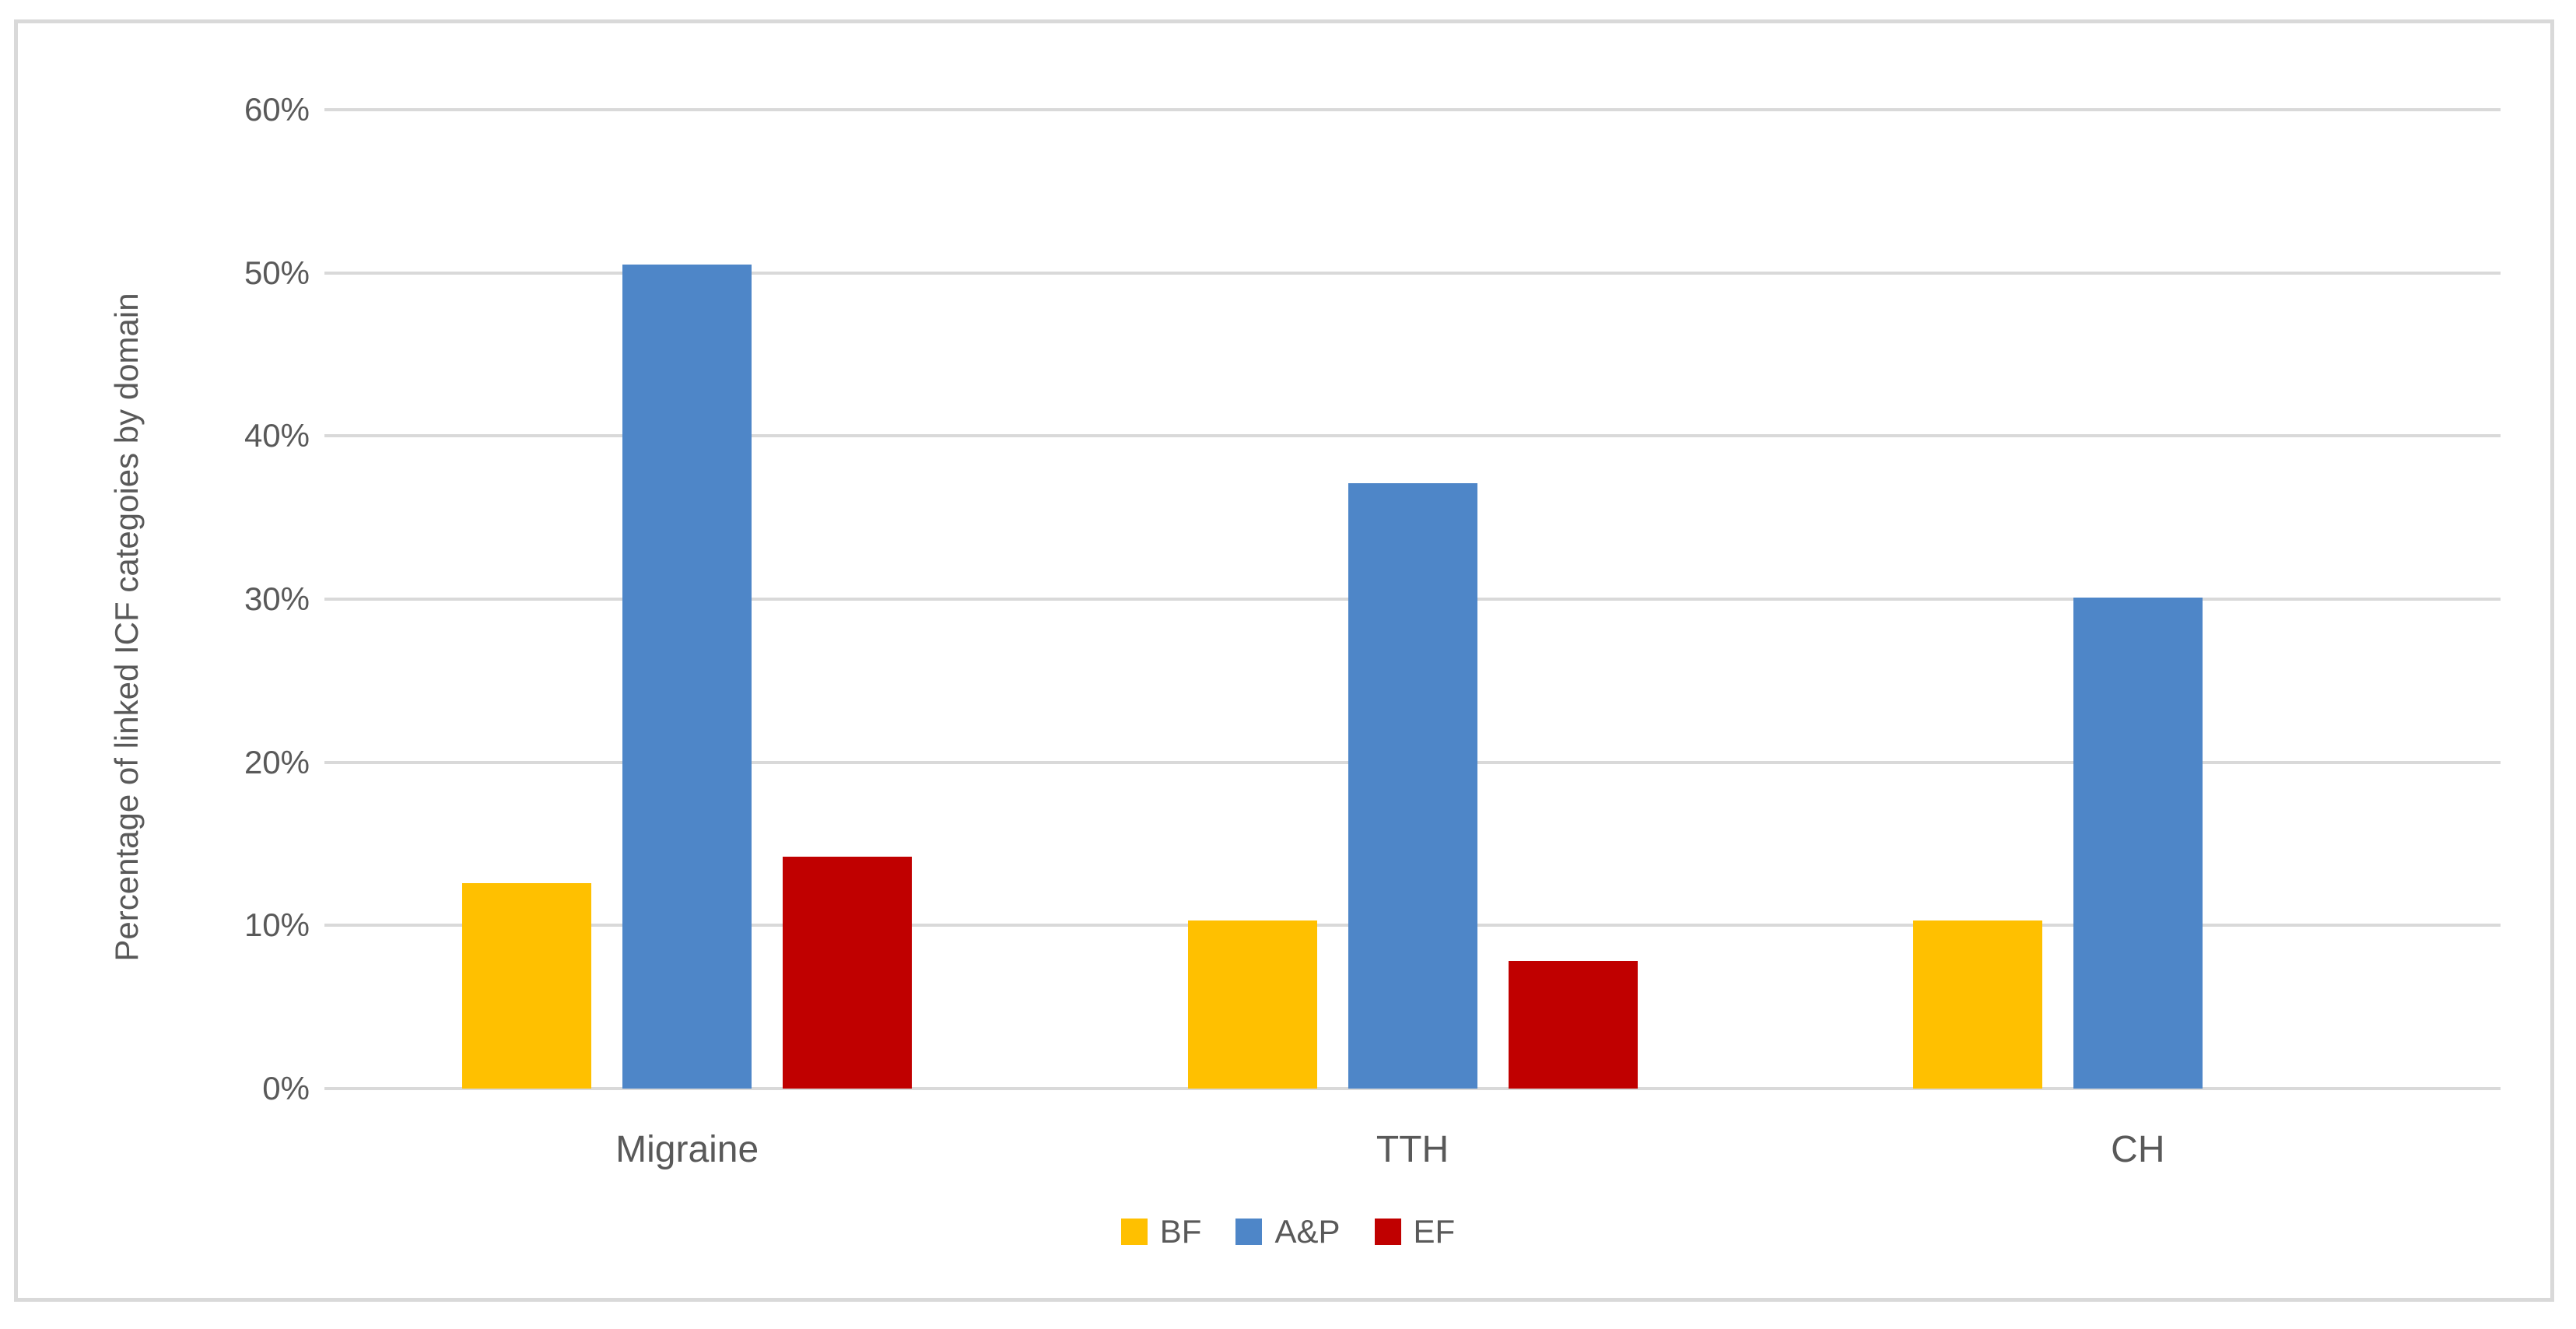  I want to click on y-tick-label: 60%, so click(277, 109).